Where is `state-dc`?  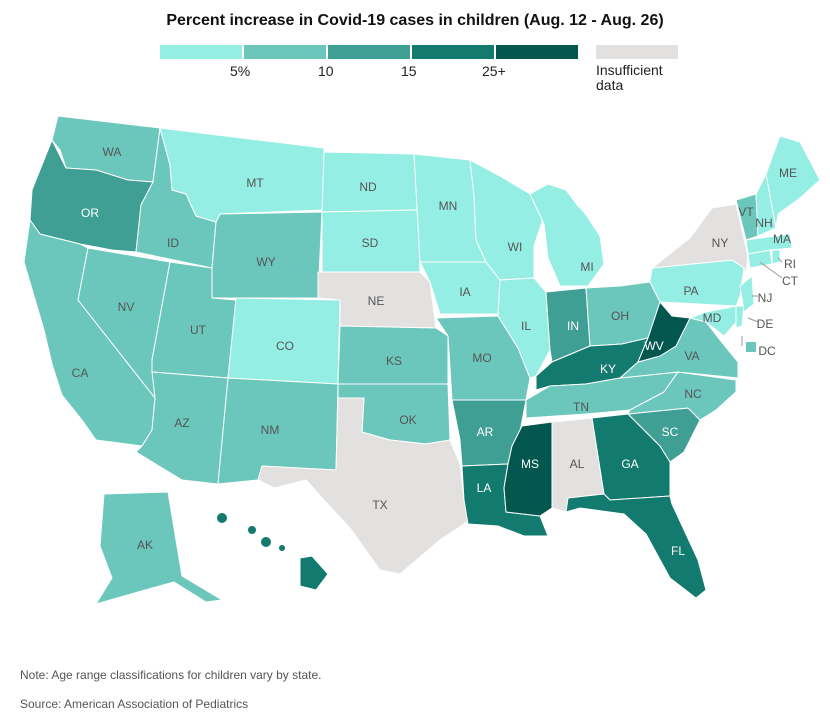
state-dc is located at coordinates (751, 347).